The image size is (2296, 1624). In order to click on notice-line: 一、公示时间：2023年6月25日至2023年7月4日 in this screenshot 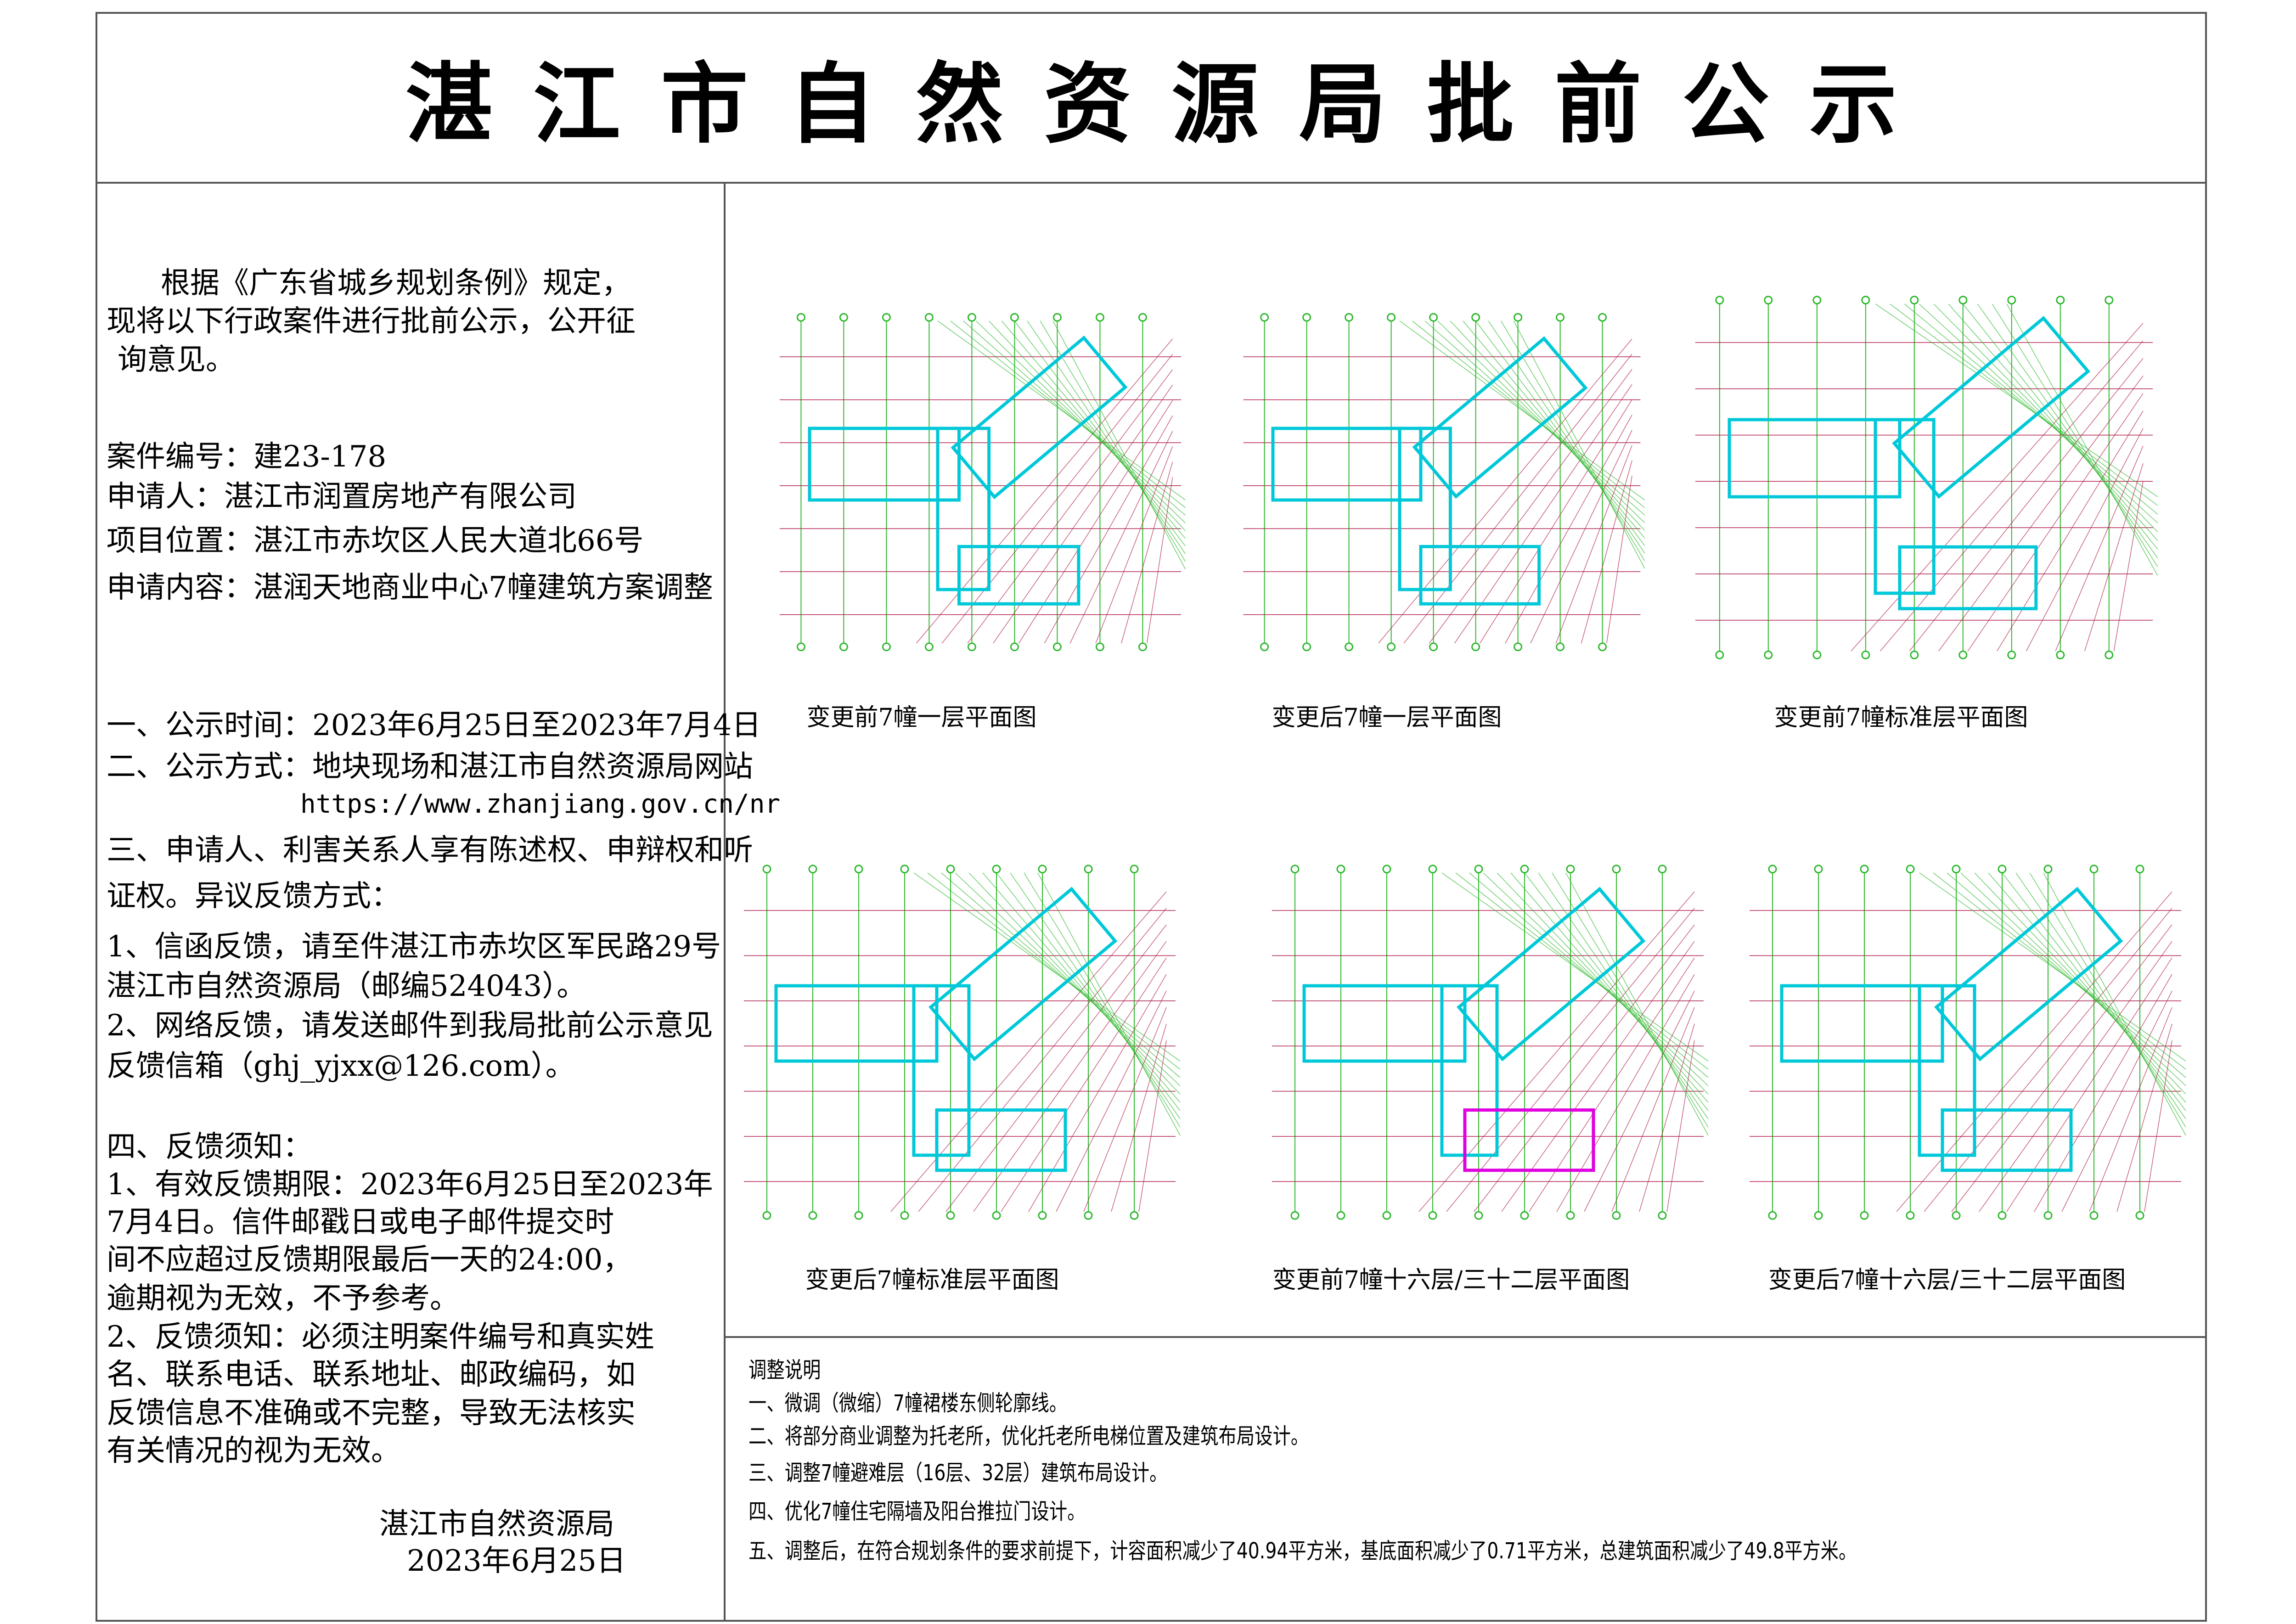, I will do `click(434, 725)`.